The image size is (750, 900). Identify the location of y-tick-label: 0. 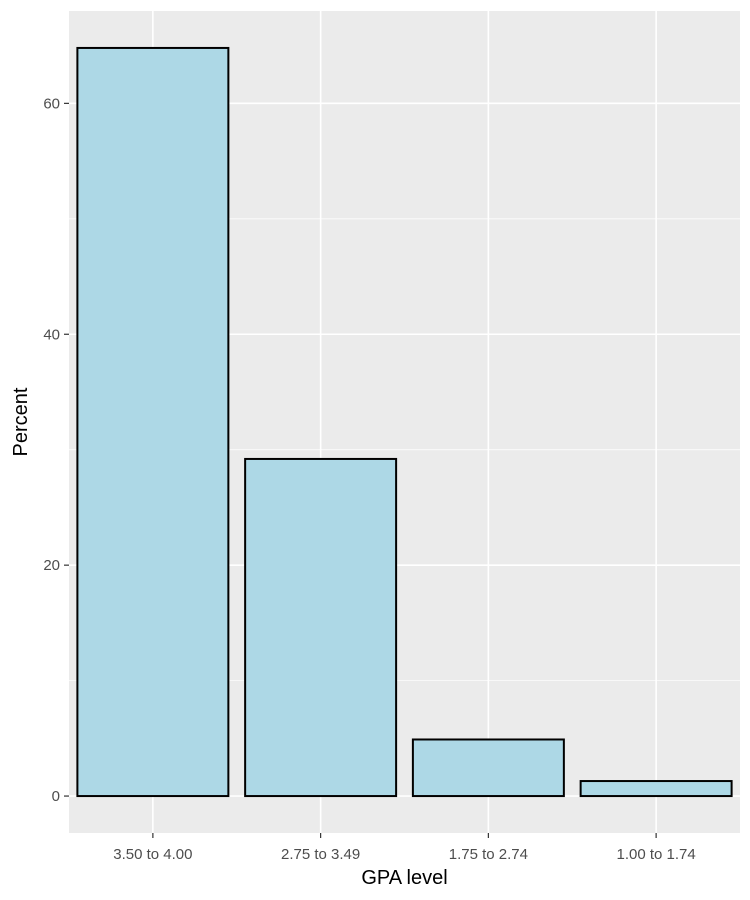
(56, 796).